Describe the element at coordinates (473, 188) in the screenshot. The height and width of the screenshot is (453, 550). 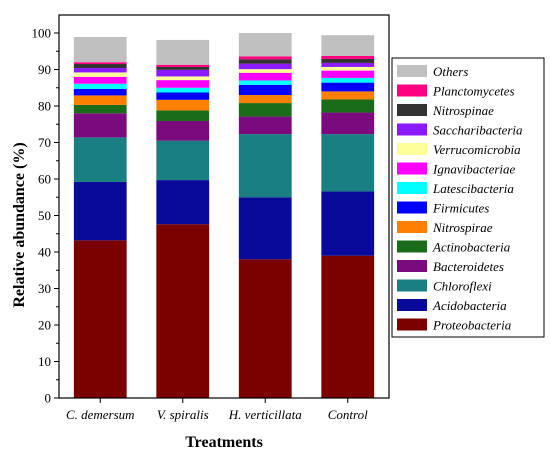
I see `legend-label: Latescibacteria` at that location.